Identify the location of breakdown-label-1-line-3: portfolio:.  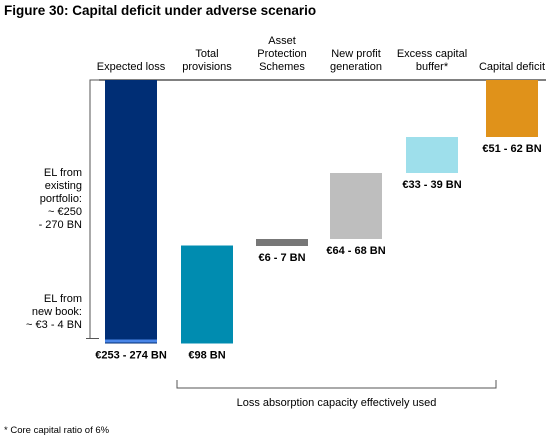
(61, 199).